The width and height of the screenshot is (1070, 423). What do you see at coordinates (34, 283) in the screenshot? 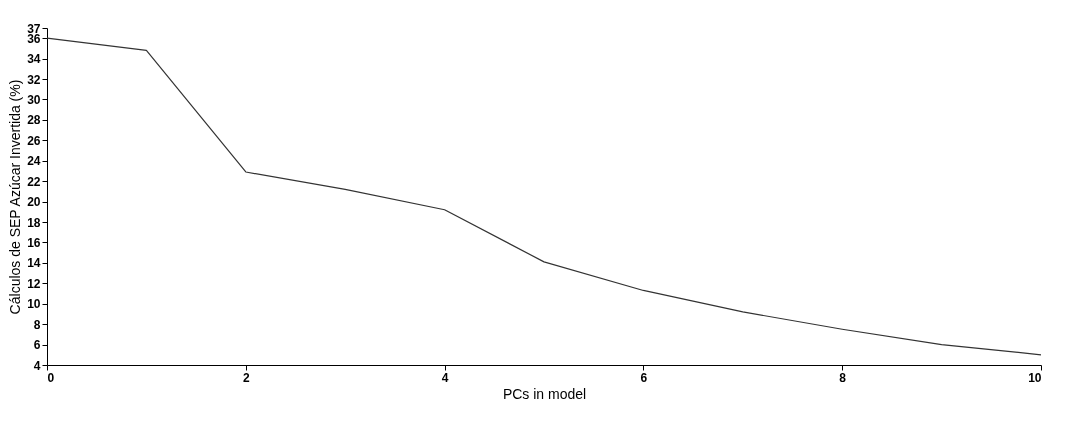
I see `y-tick-label: 12` at bounding box center [34, 283].